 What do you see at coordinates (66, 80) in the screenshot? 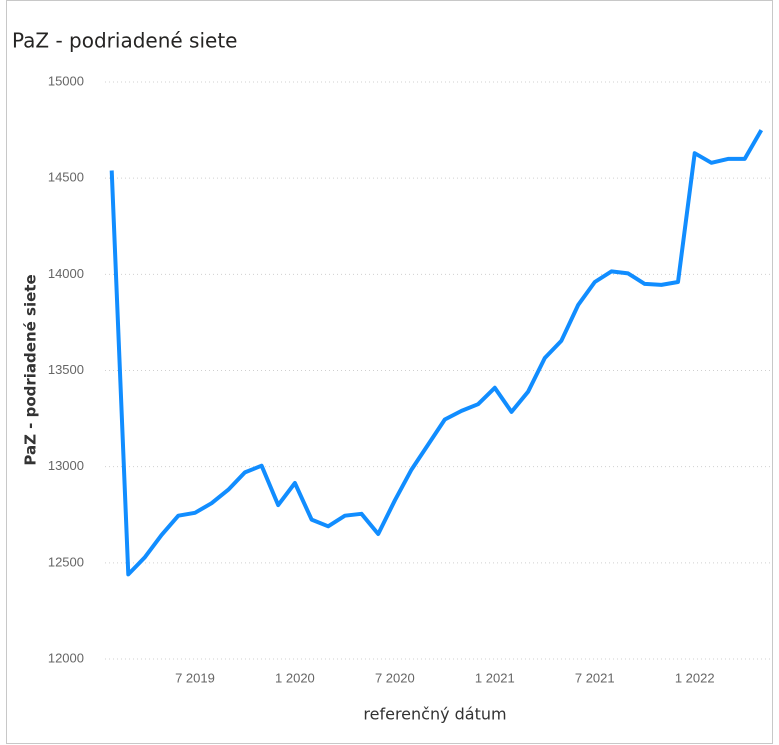
I see `y-tick-label: 15000` at bounding box center [66, 80].